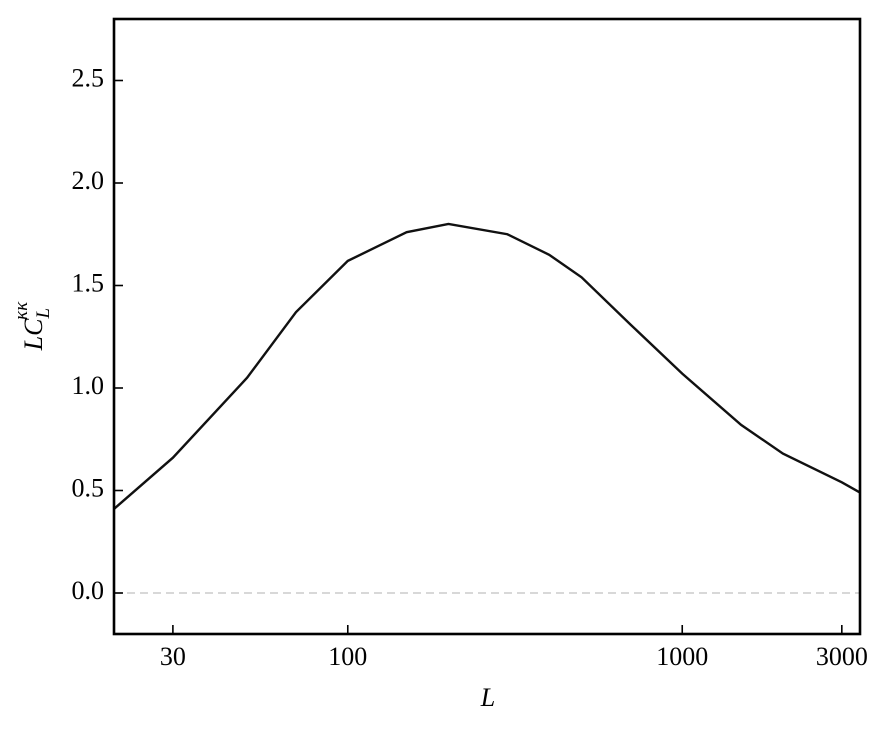 This screenshot has width=895, height=736. I want to click on y-tick-label: 2.5, so click(88, 77).